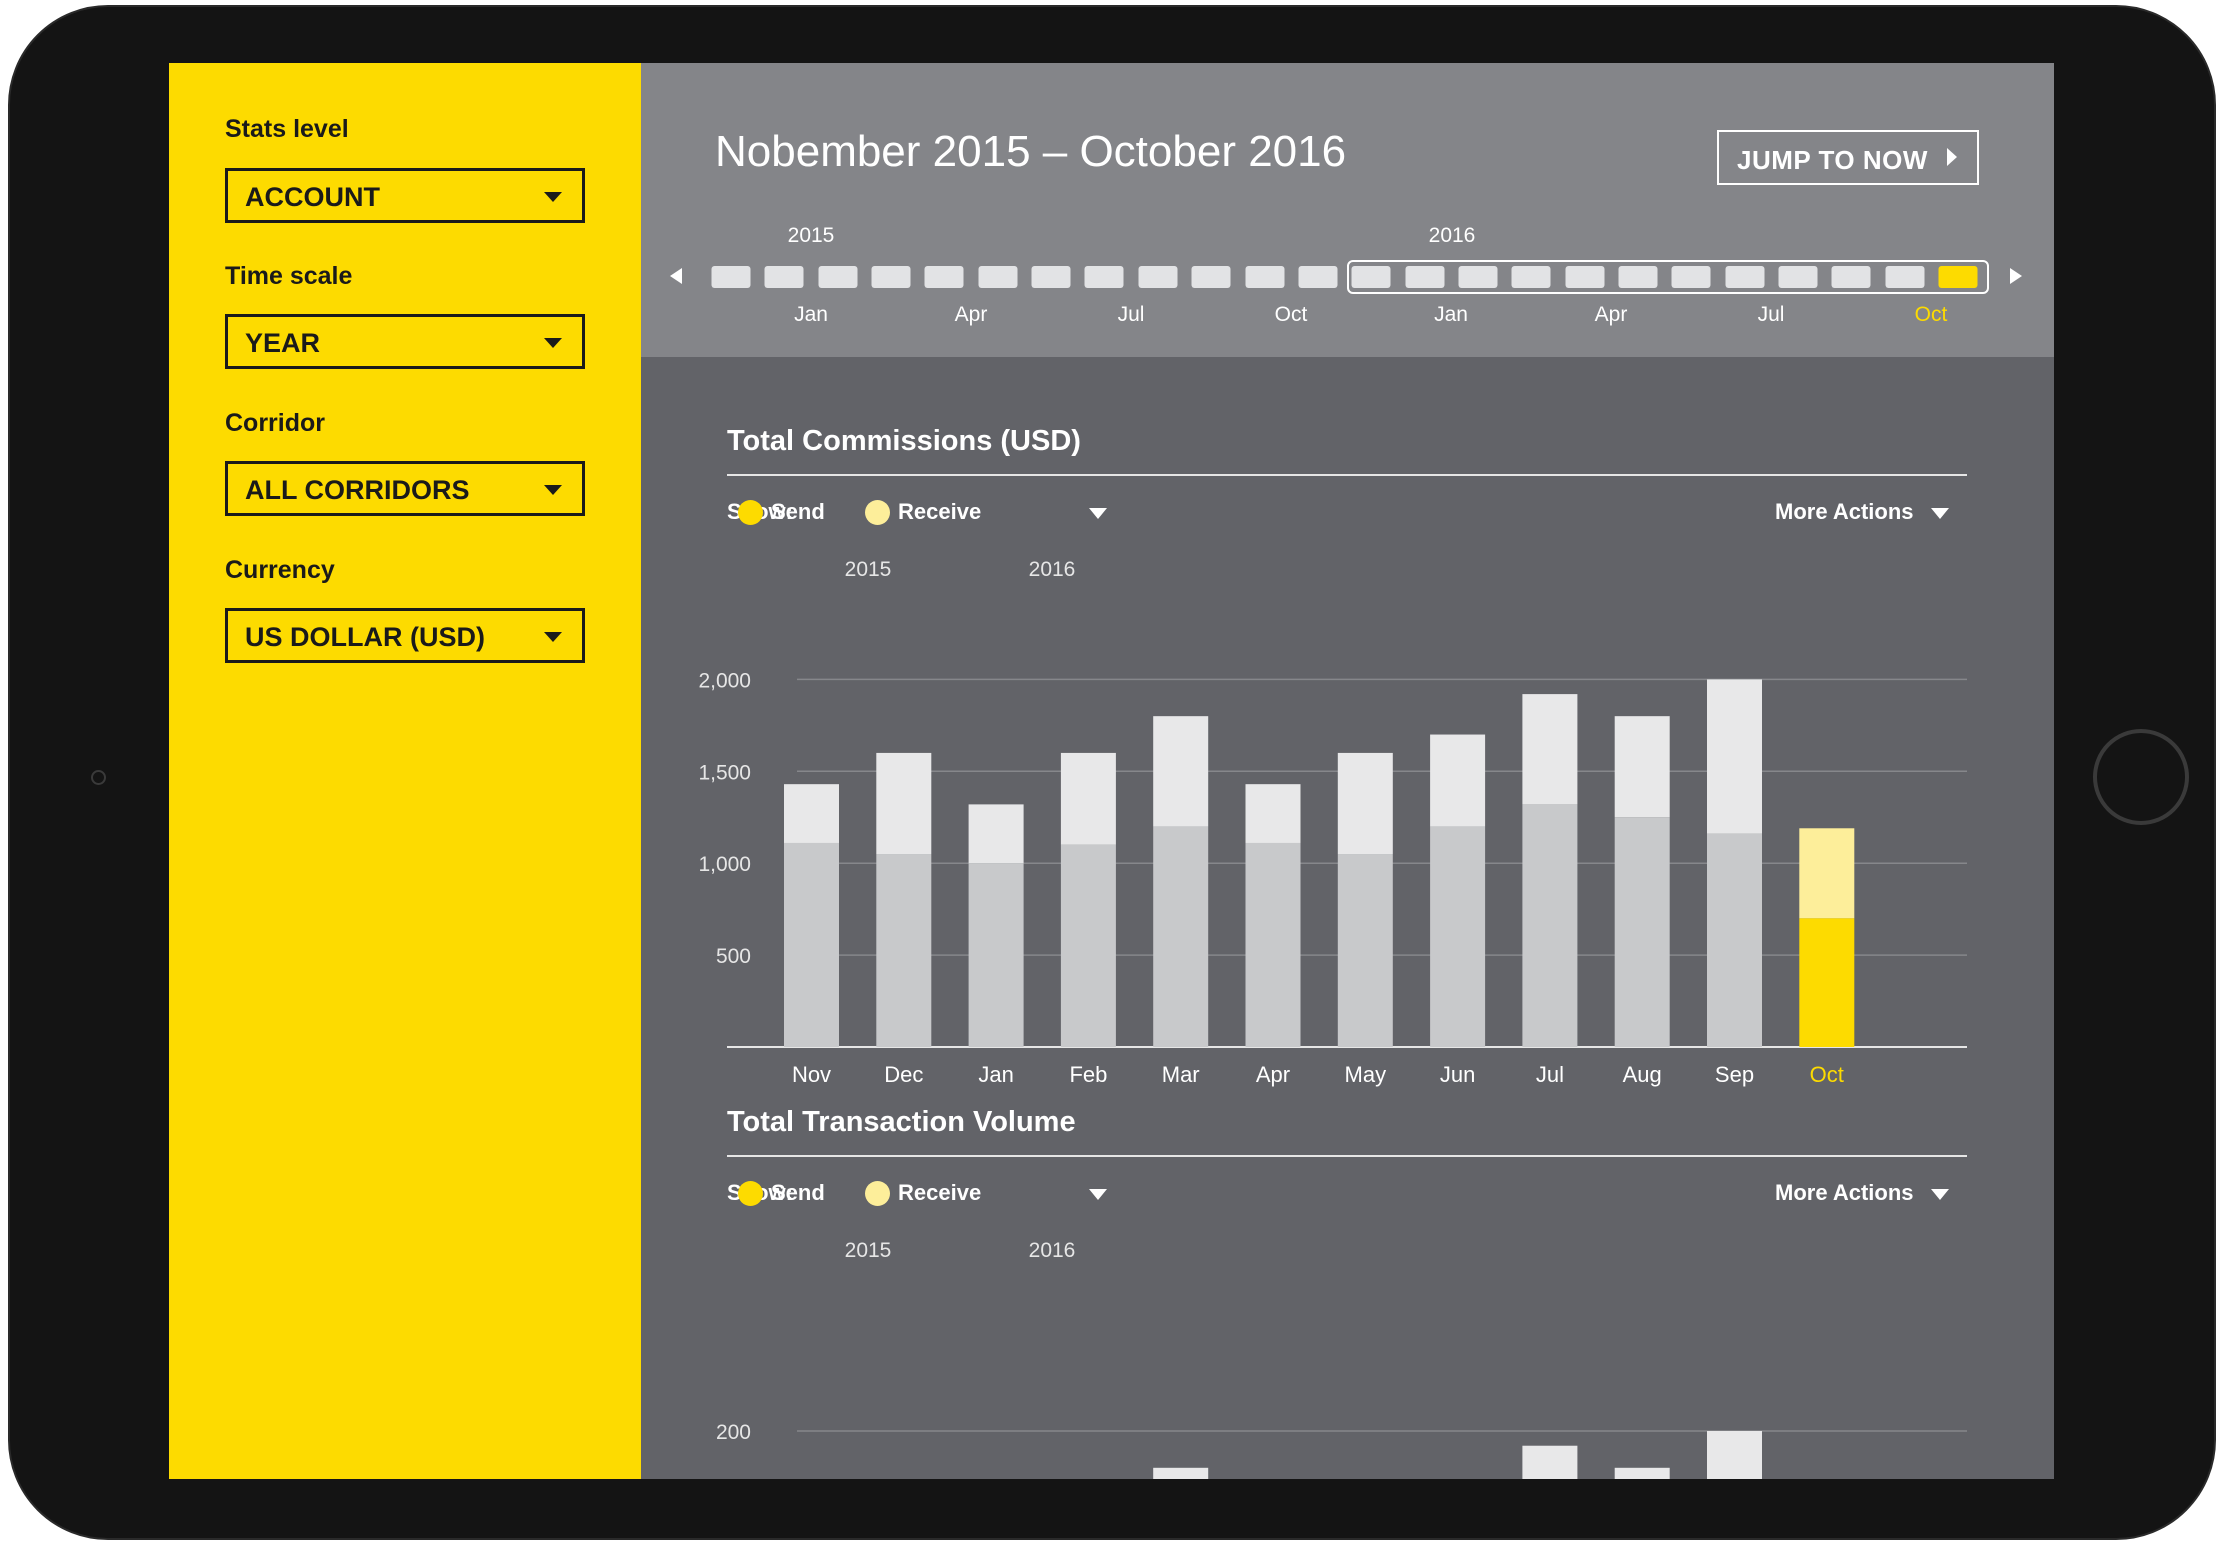  I want to click on jump-to-now-label: JUMP TO NOW, so click(1832, 160).